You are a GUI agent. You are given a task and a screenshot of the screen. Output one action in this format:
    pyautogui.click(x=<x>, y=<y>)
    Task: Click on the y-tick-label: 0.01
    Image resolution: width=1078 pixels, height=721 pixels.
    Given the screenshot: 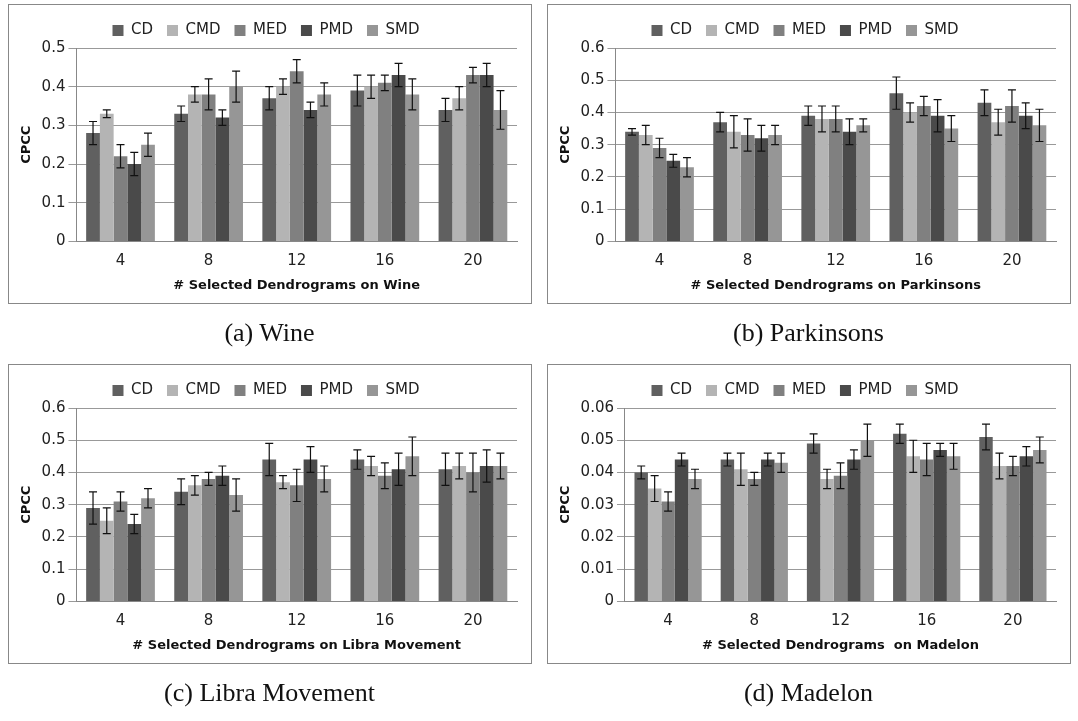 What is the action you would take?
    pyautogui.click(x=597, y=568)
    